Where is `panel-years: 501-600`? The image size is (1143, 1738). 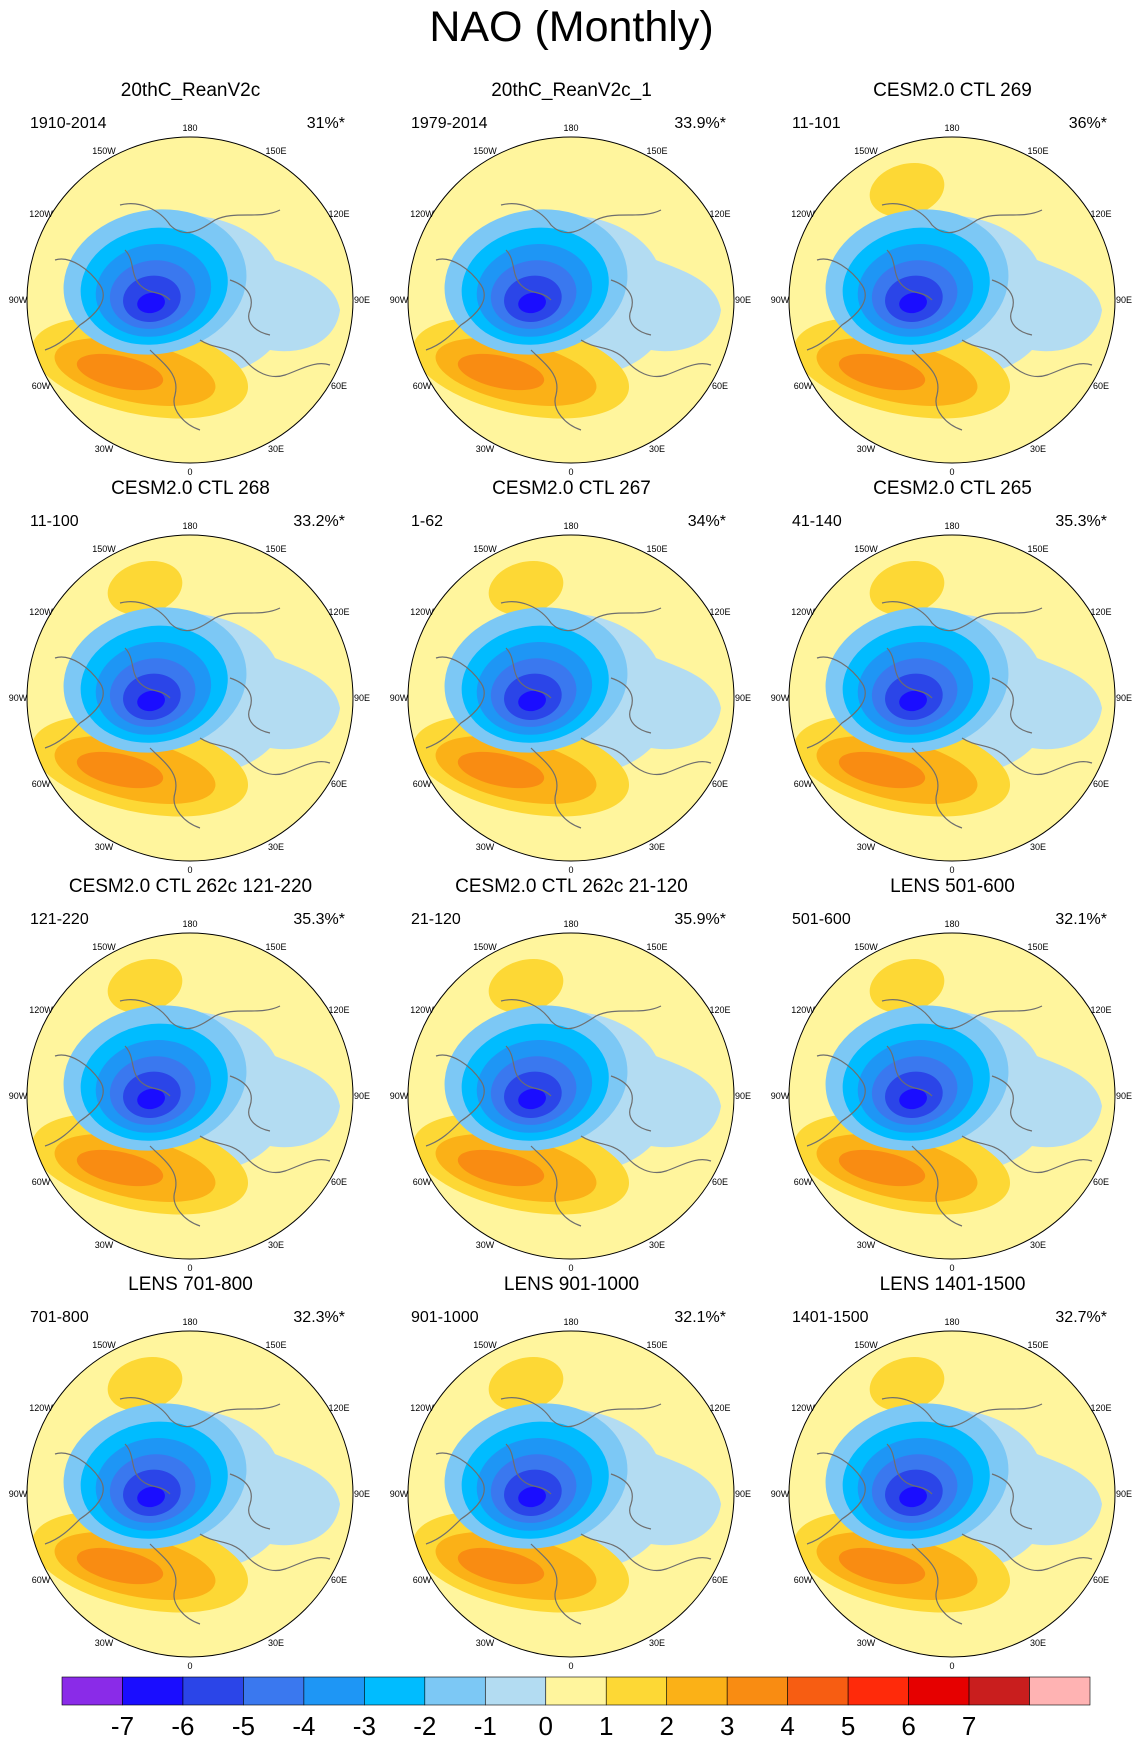
panel-years: 501-600 is located at coordinates (821, 919).